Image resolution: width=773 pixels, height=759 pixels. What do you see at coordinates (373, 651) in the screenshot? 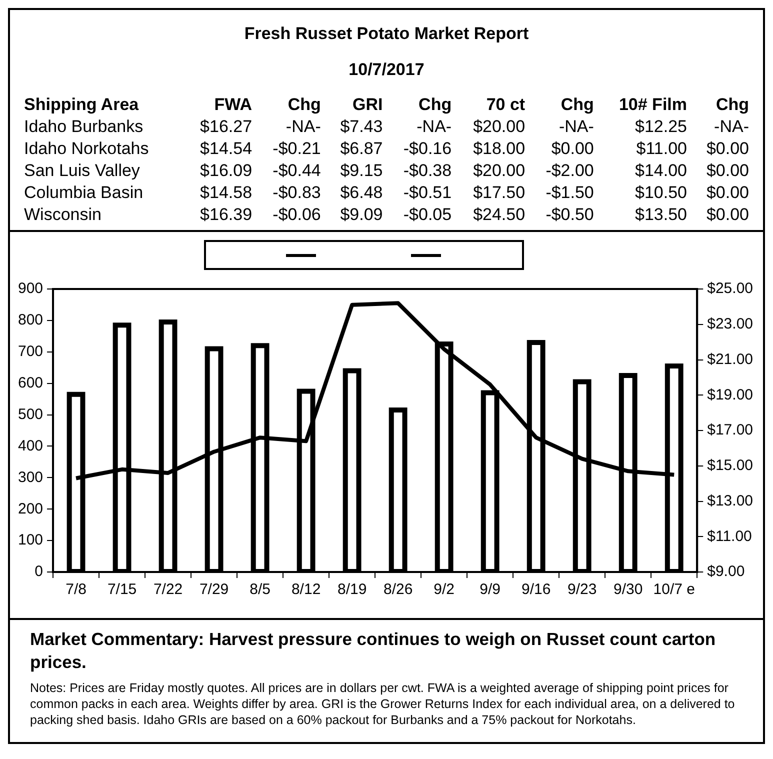
I see `text: Market Commentary: Harvest pressure continues to weigh on Russet count carton prices.` at bounding box center [373, 651].